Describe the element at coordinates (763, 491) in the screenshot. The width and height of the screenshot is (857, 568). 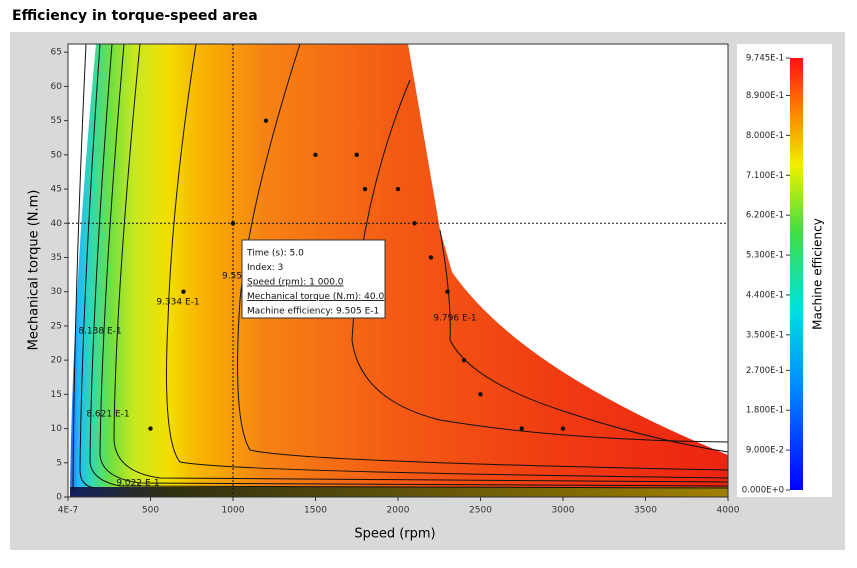
I see `colorbar-tick-label: 0.000E+0` at that location.